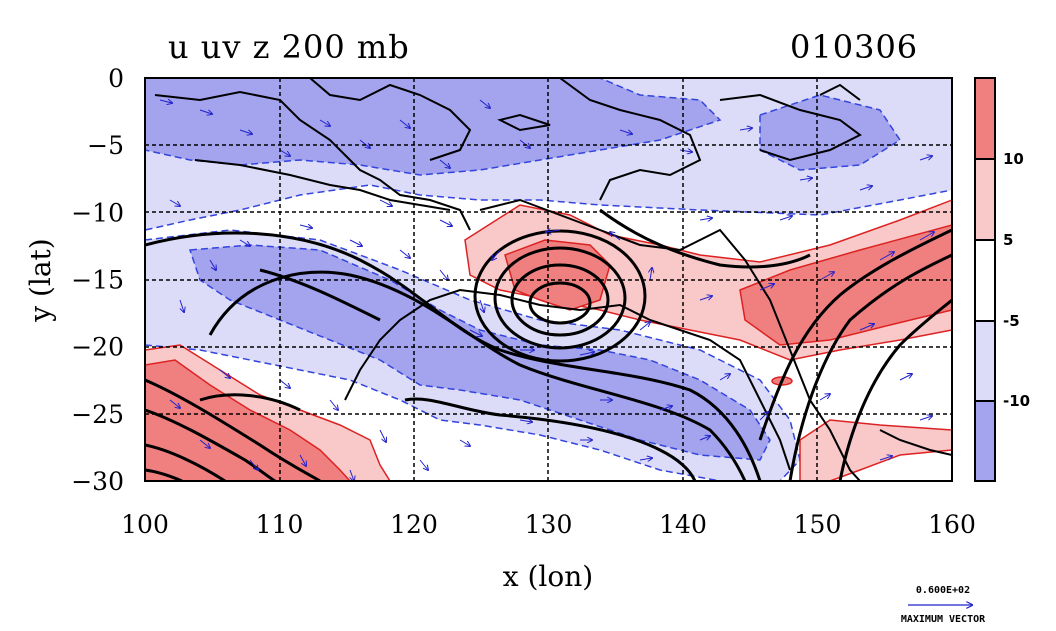 The width and height of the screenshot is (1056, 631). What do you see at coordinates (97, 212) in the screenshot?
I see `y-tick-label: −10` at bounding box center [97, 212].